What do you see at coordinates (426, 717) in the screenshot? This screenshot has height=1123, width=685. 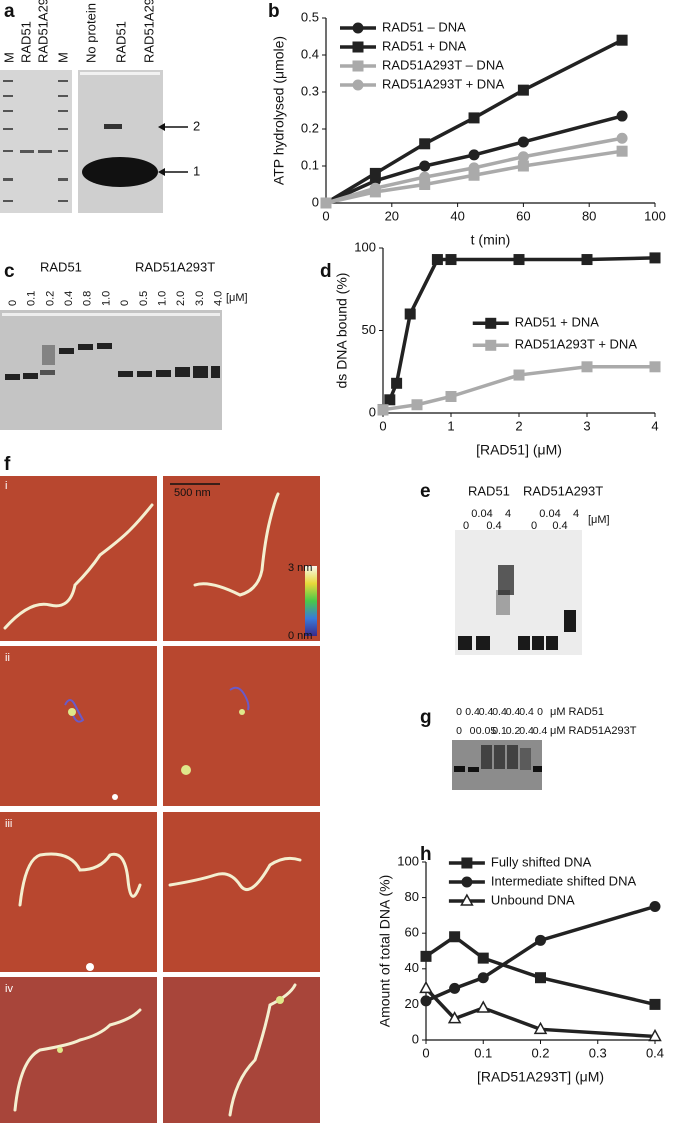 I see `panel-letter: g` at bounding box center [426, 717].